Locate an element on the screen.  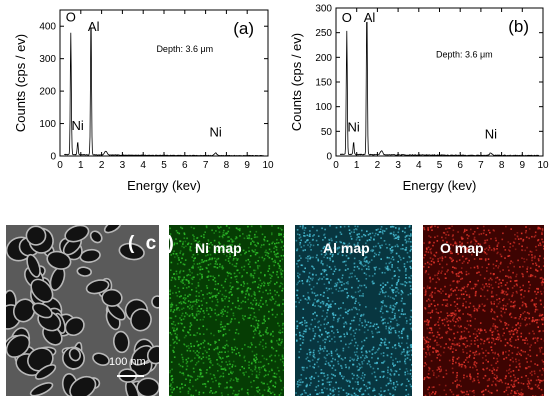
x-tick-label: 1 is located at coordinates (81, 165).